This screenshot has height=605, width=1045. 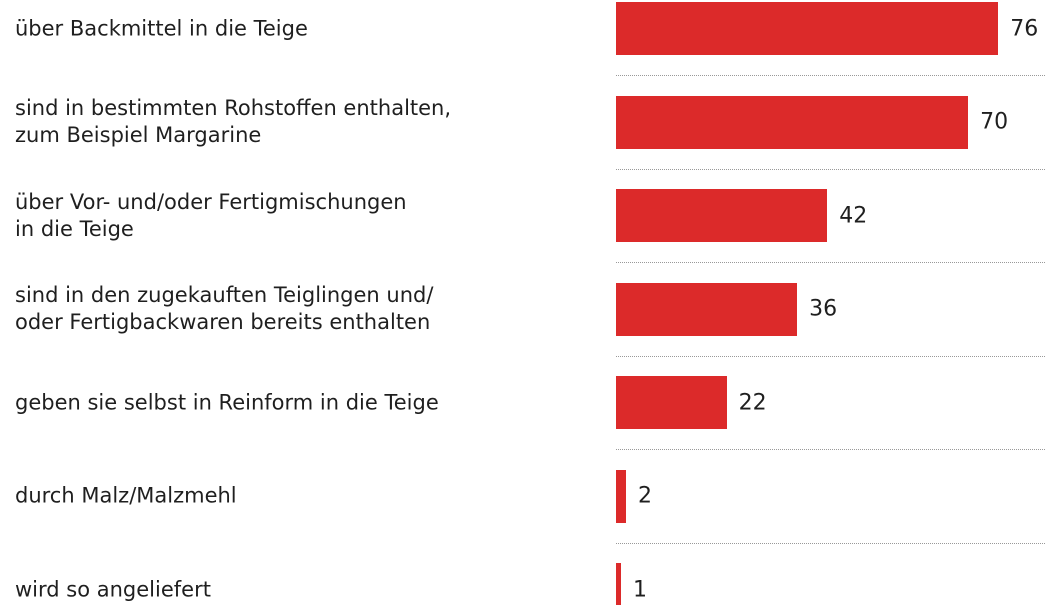 What do you see at coordinates (1024, 28) in the screenshot?
I see `value-label: 76` at bounding box center [1024, 28].